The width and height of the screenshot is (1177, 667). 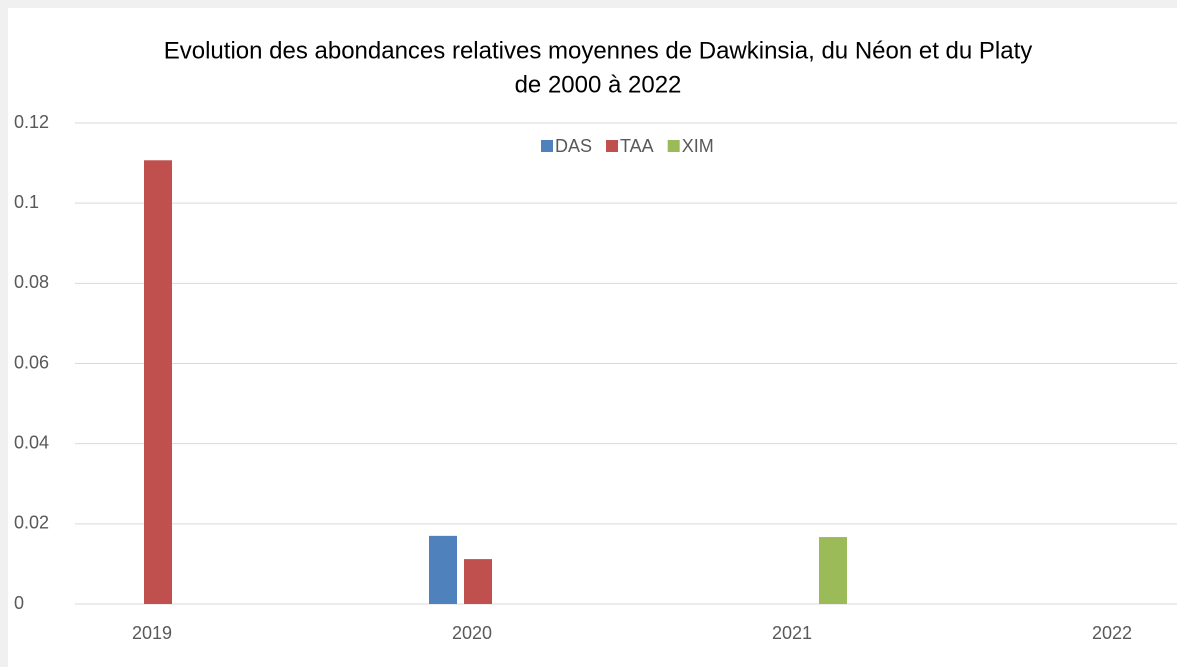 What do you see at coordinates (31, 282) in the screenshot?
I see `y-tick-label: 0.08` at bounding box center [31, 282].